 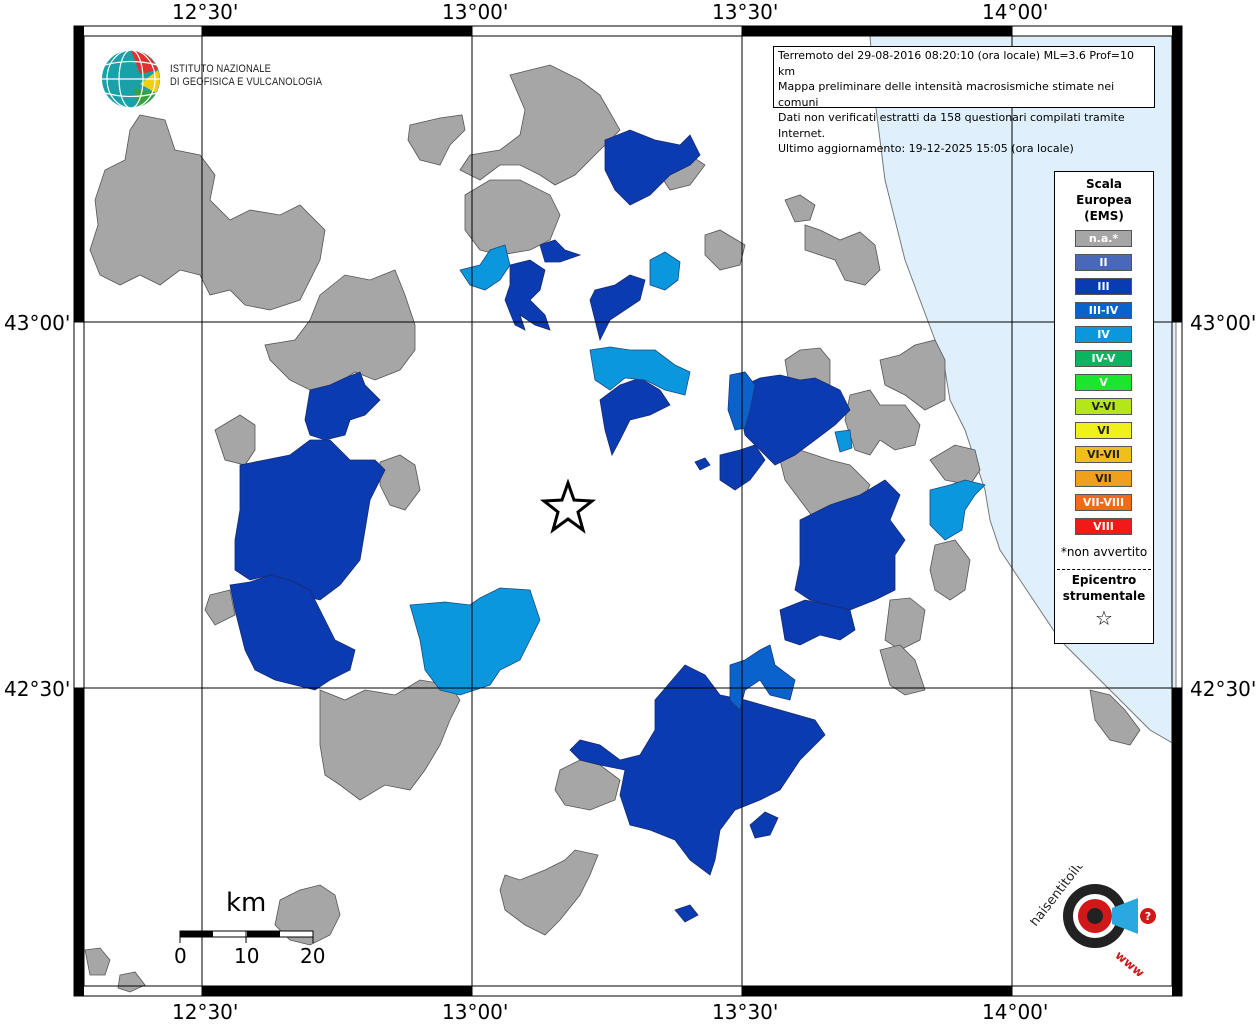 What do you see at coordinates (246, 82) in the screenshot?
I see `ingv-name-line2: DI GEOFISICA E VULCANOLOGIA` at bounding box center [246, 82].